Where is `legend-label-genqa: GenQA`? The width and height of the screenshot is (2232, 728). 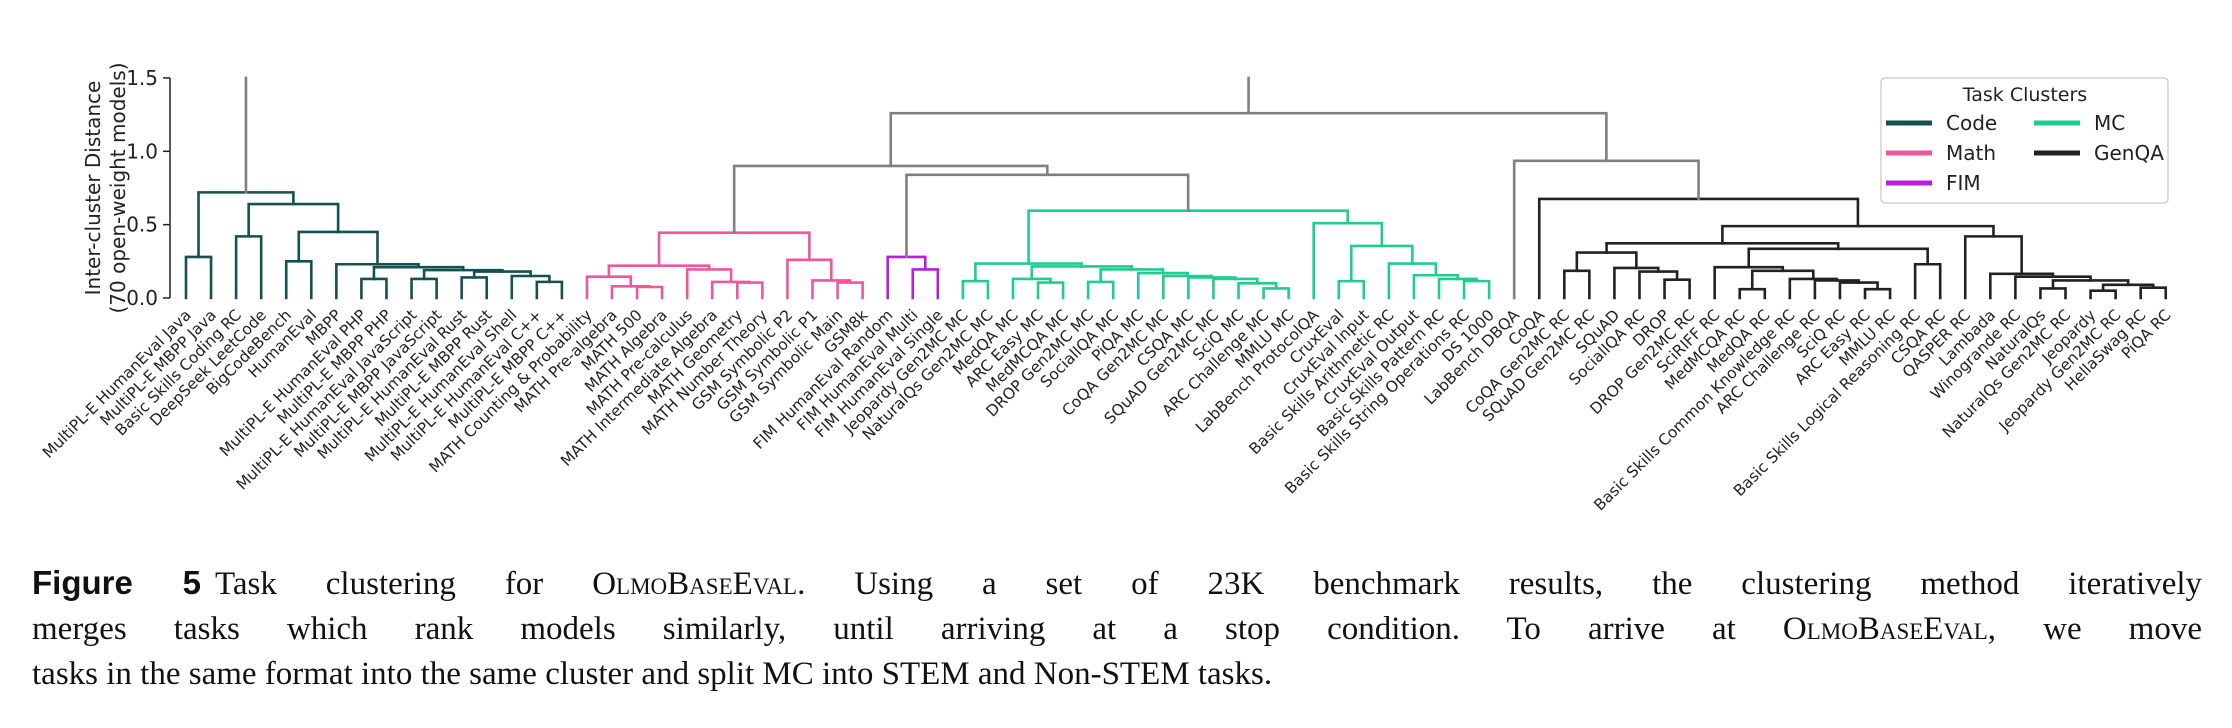
legend-label-genqa: GenQA is located at coordinates (2129, 153).